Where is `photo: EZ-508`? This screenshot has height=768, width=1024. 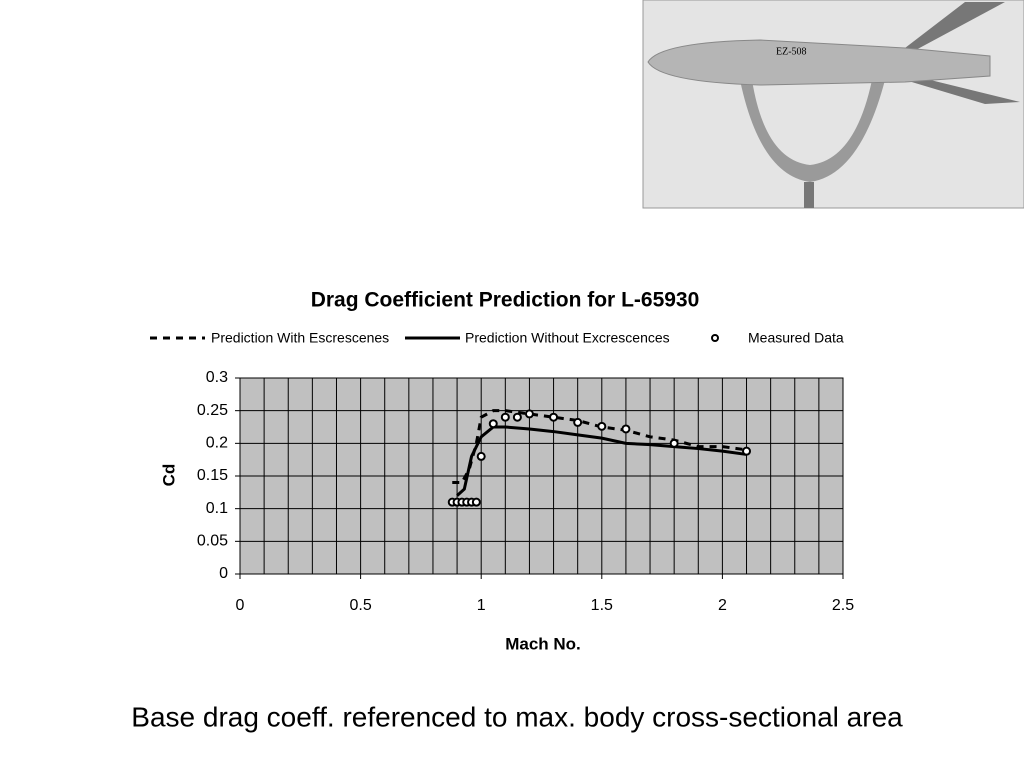 photo: EZ-508 is located at coordinates (833, 104).